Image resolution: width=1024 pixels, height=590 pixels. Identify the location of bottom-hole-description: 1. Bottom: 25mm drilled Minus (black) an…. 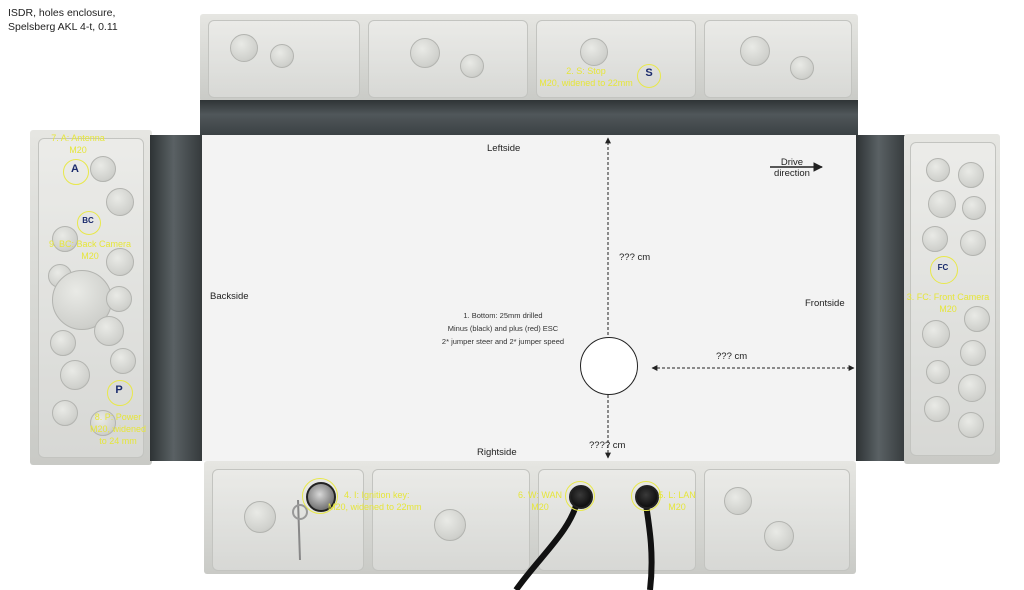
(503, 328).